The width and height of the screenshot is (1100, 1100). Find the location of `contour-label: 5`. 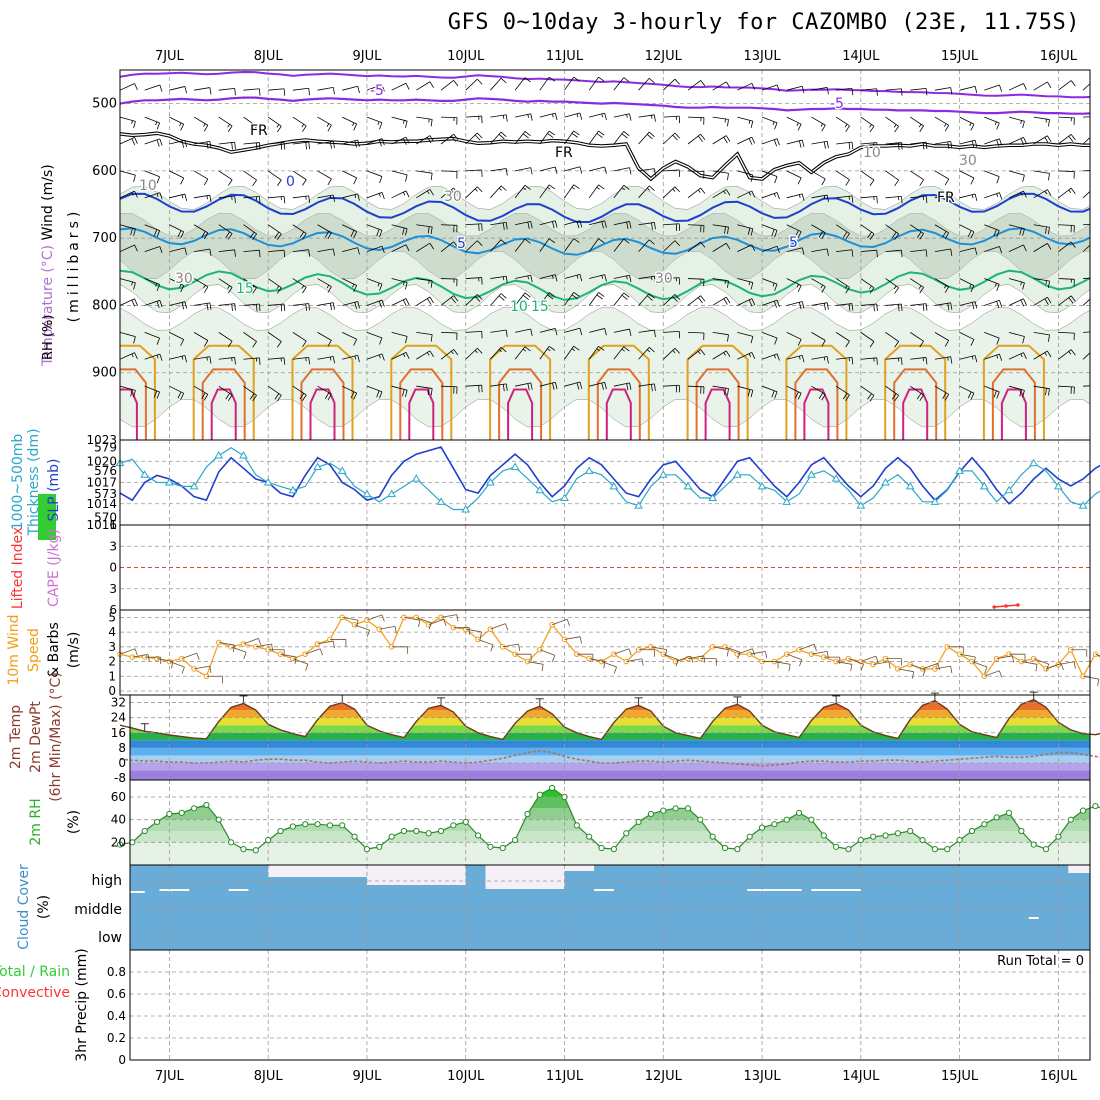

contour-label: 5 is located at coordinates (461, 244).